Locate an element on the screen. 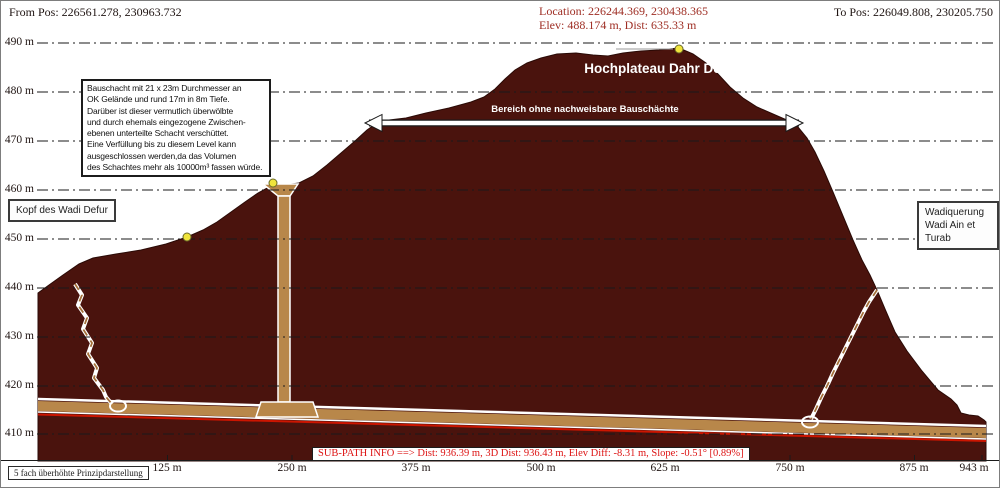 Image resolution: width=1000 pixels, height=488 pixels. x-tick-250: 250 m is located at coordinates (292, 468).